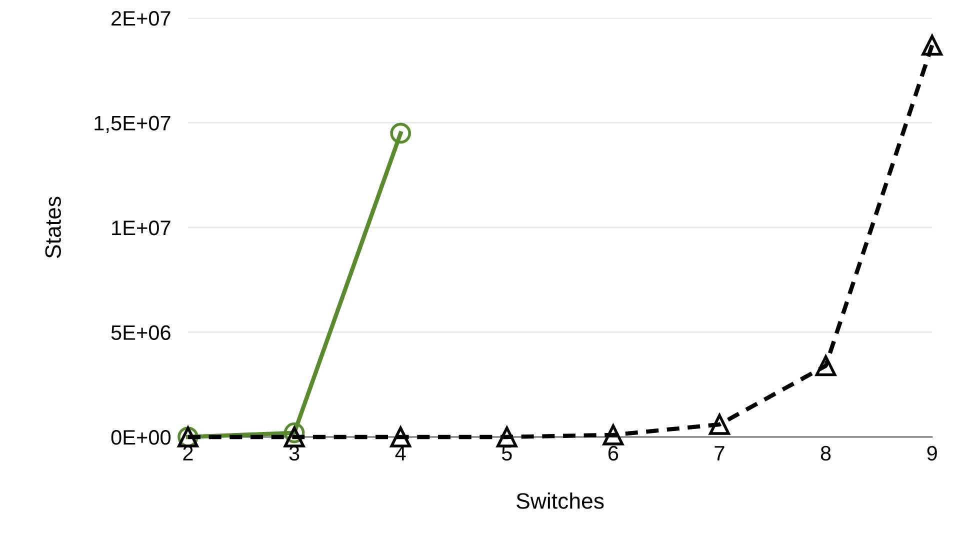 This screenshot has width=976, height=541. What do you see at coordinates (400, 453) in the screenshot?
I see `x-tick-label: 4` at bounding box center [400, 453].